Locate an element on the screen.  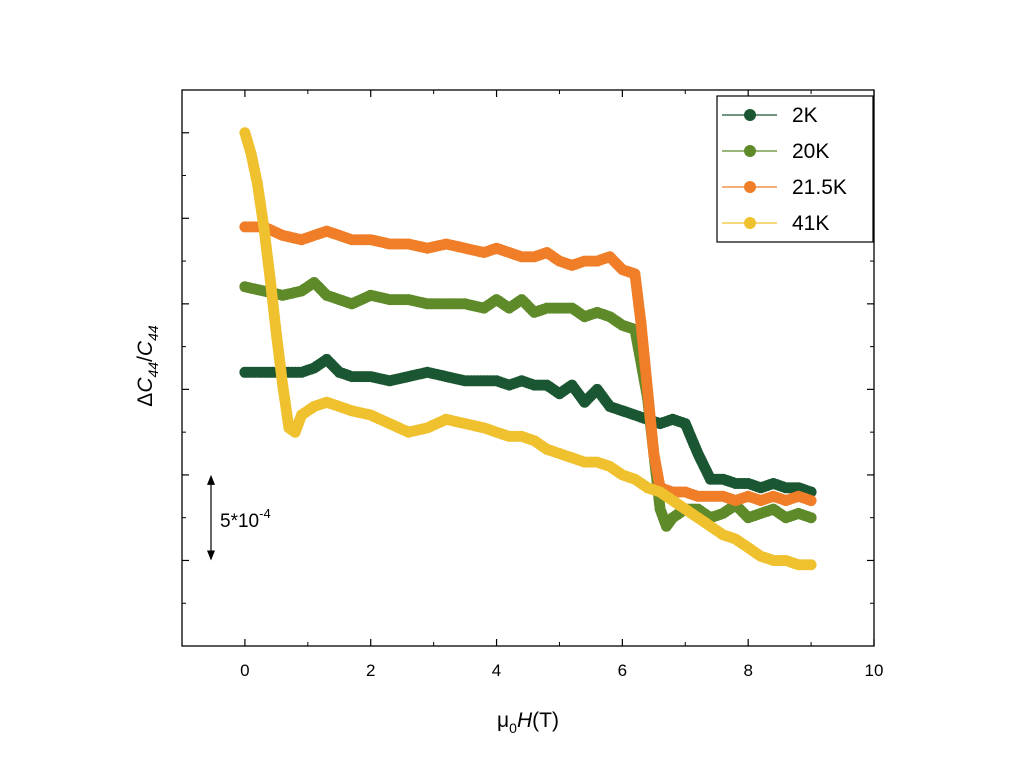
x-axis-title-unit: (T) is located at coordinates (545, 720).